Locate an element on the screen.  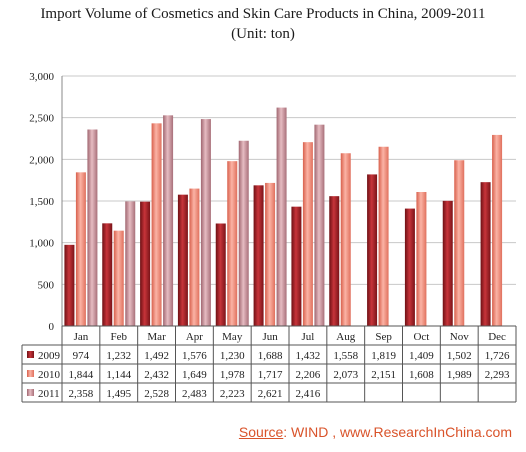
data-label: 1,232 is located at coordinates (118, 356).